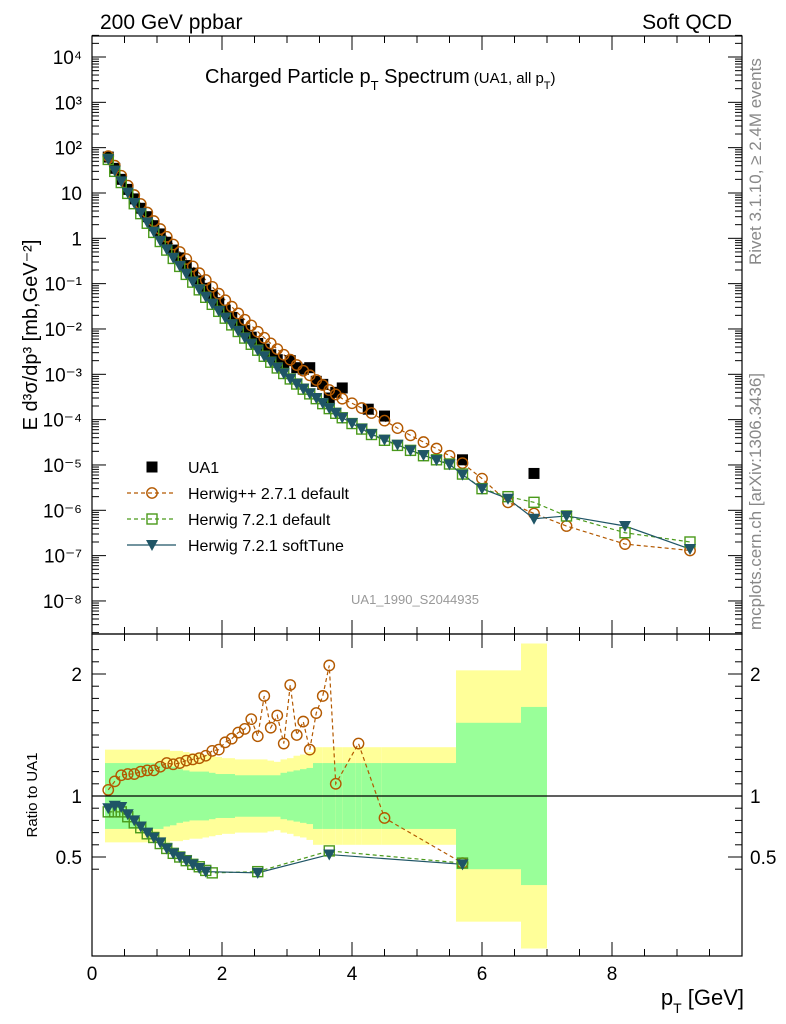 Image resolution: width=786 pixels, height=1024 pixels. Describe the element at coordinates (62, 511) in the screenshot. I see `y-tick-label: 10⁻⁶` at that location.